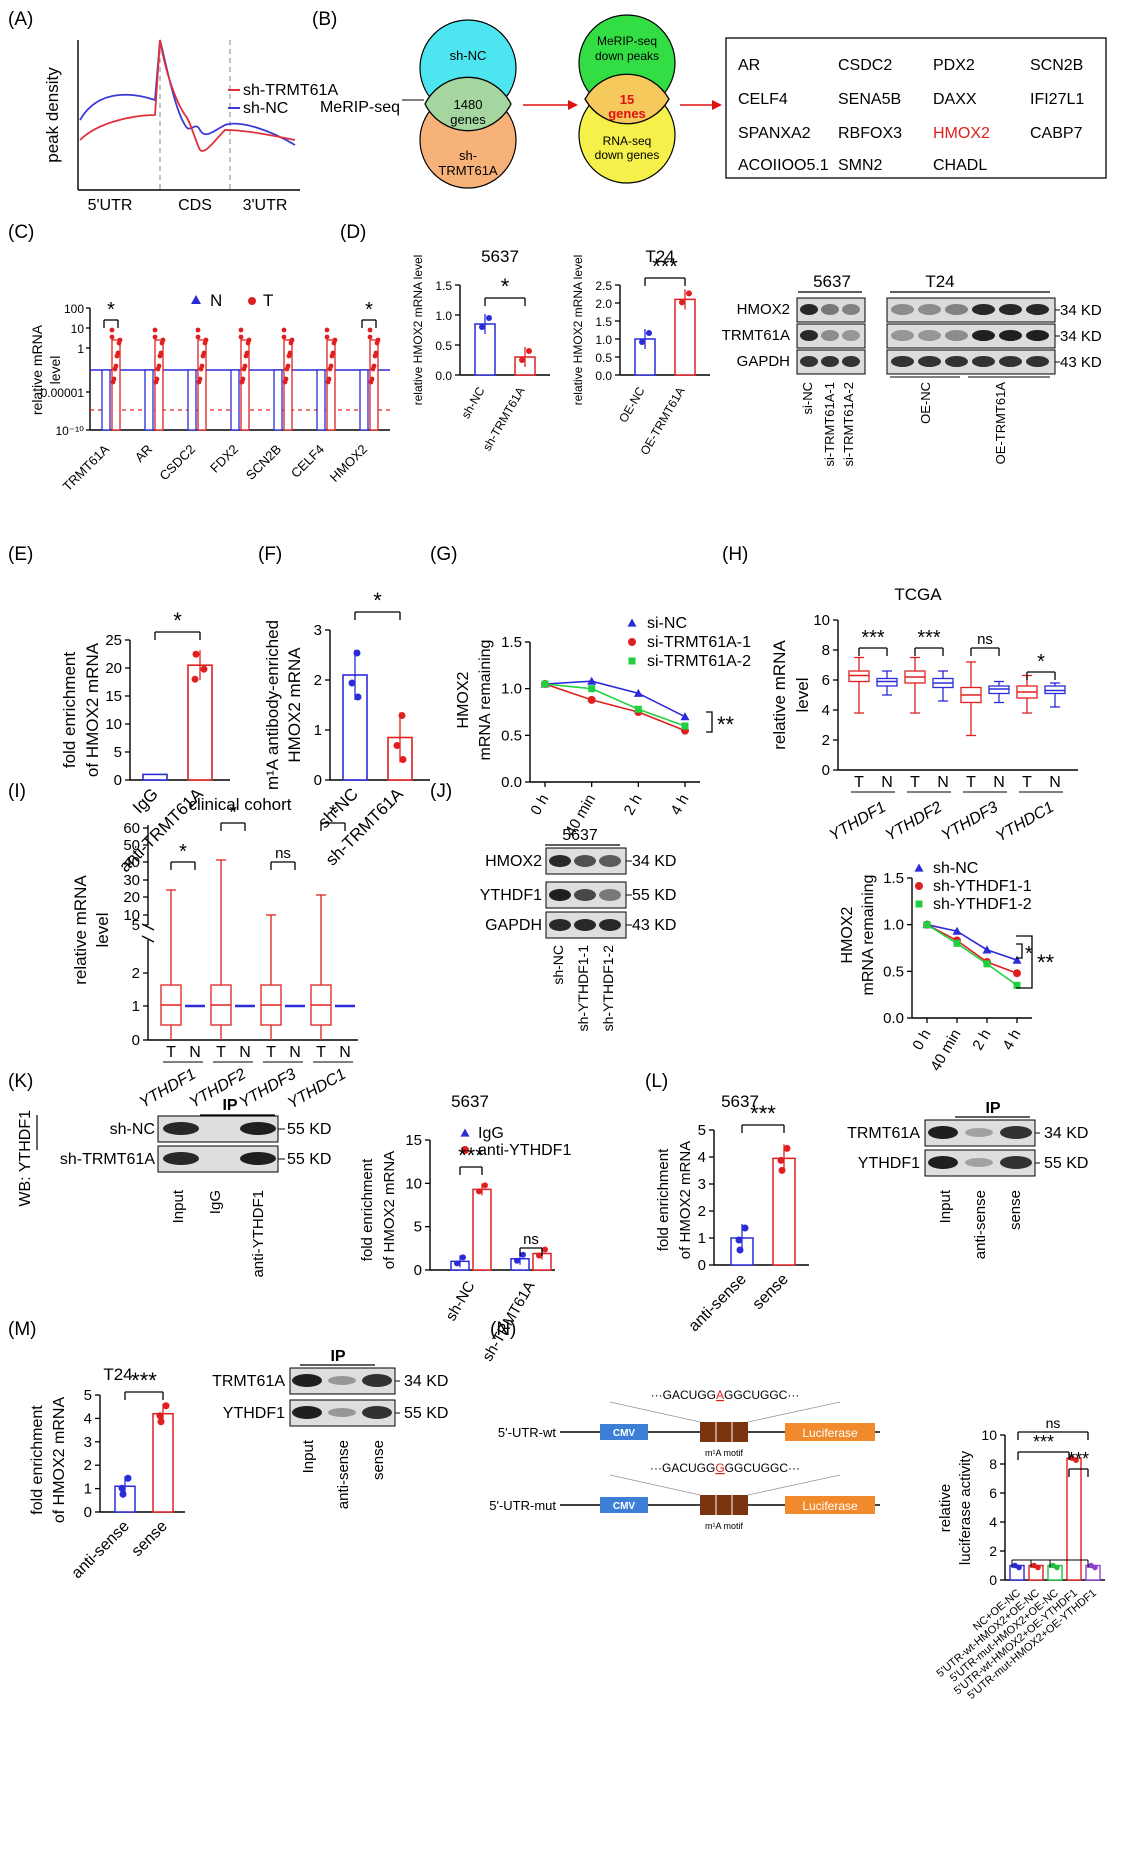 The image size is (1122, 1871). I want to click on gene-name: CHADL, so click(960, 165).